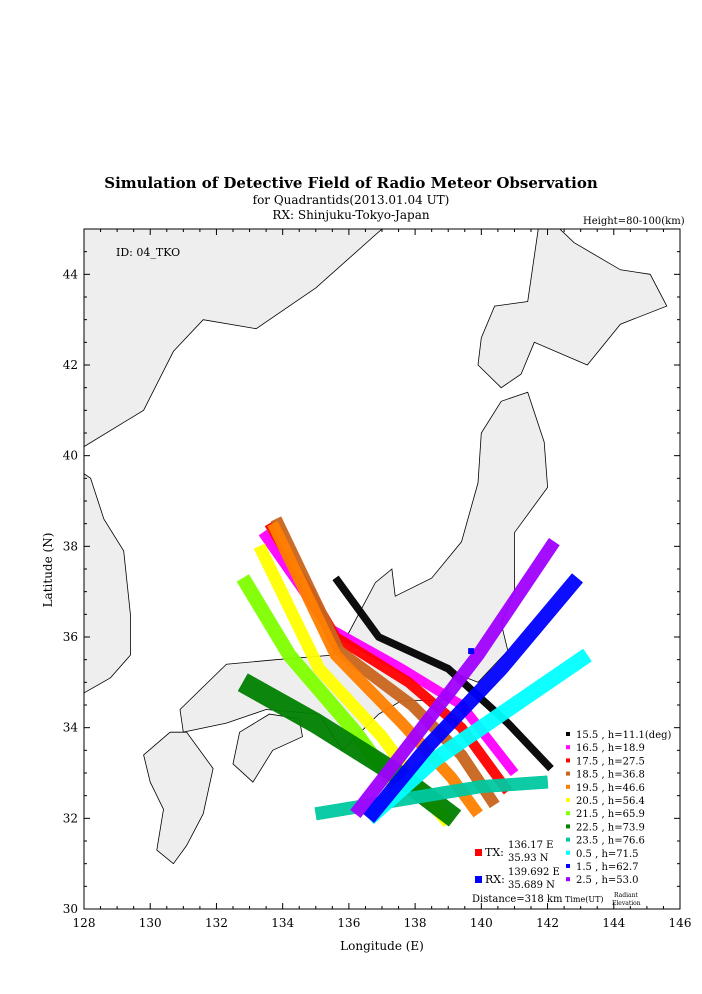 The width and height of the screenshot is (702, 994). I want to click on rx-map-marker, so click(471, 651).